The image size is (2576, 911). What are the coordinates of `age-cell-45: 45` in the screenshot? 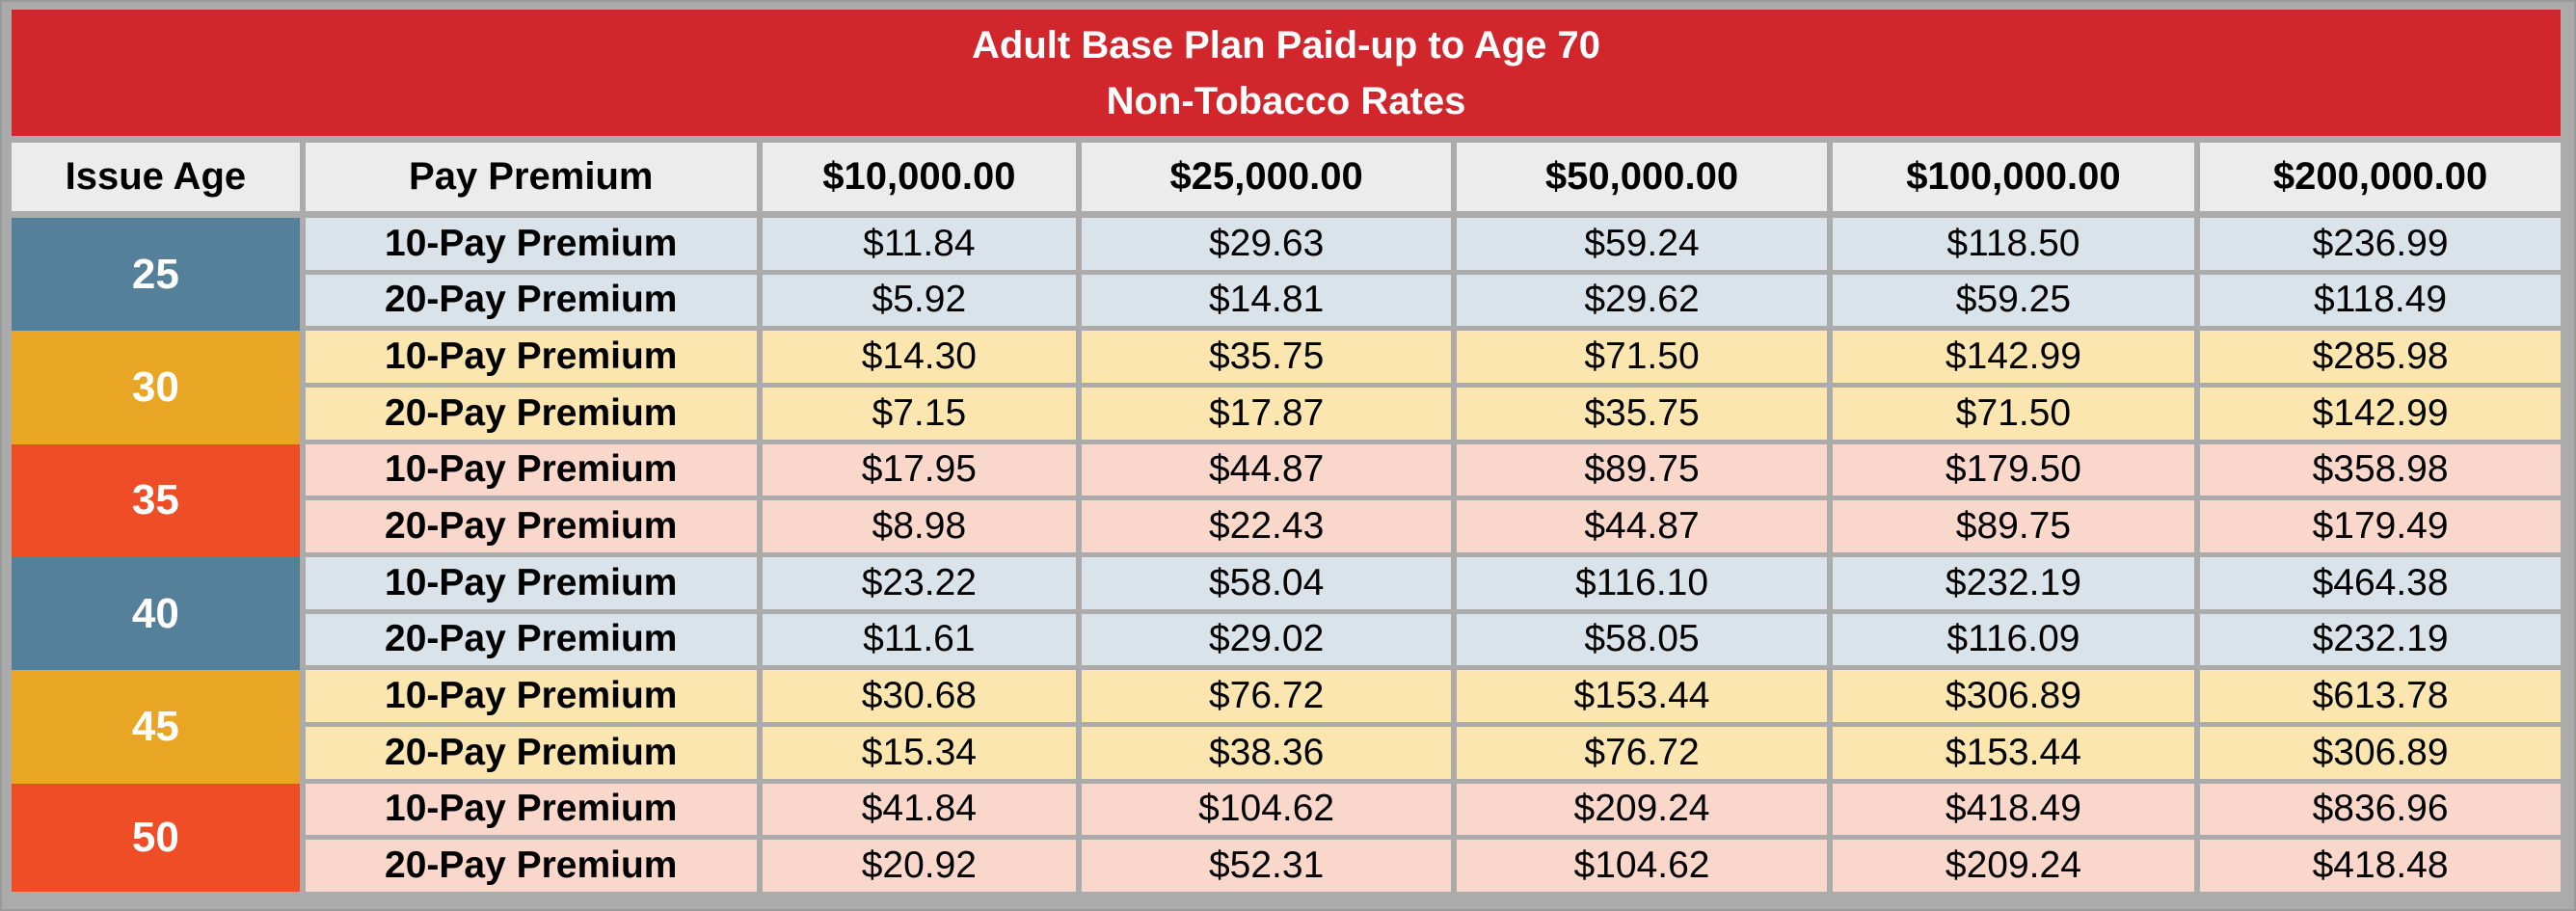 It's located at (156, 727).